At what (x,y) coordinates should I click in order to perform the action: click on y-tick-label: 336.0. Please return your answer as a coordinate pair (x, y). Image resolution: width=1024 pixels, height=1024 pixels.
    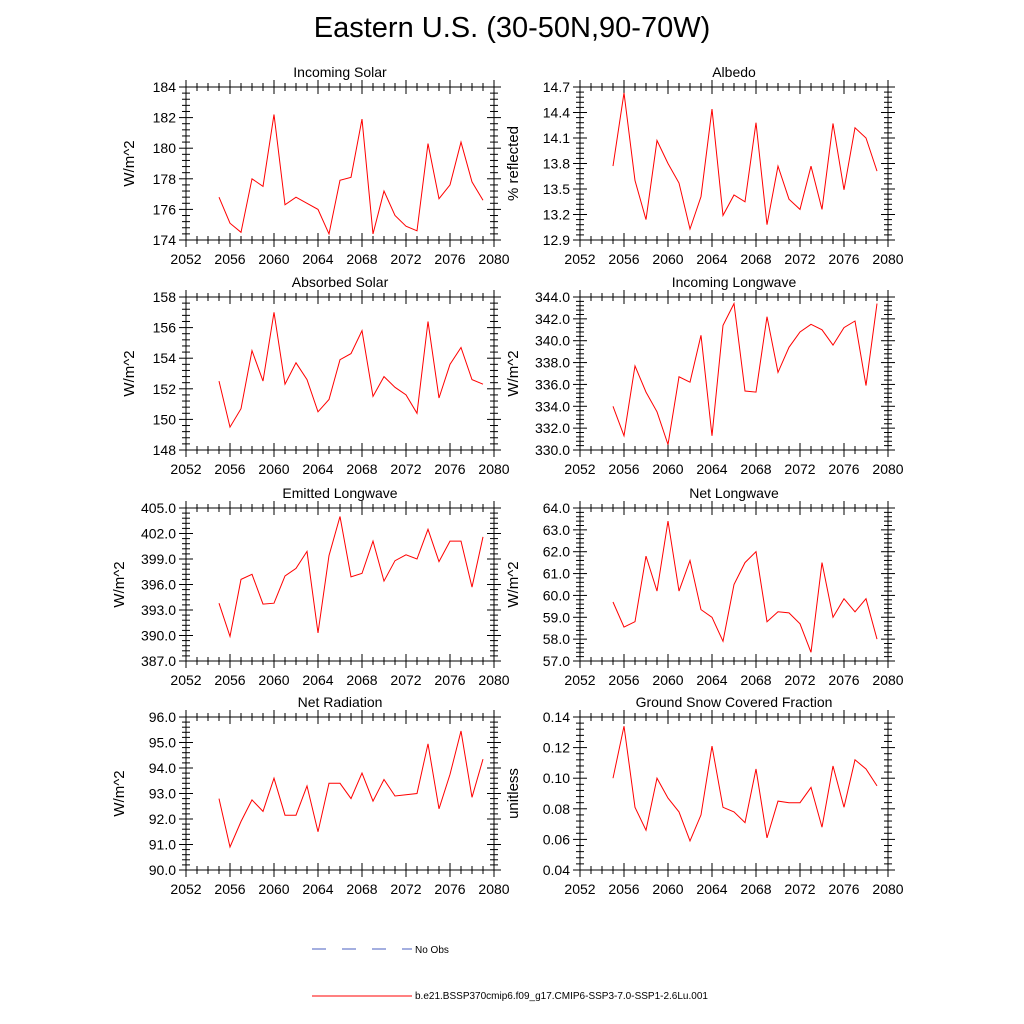
    Looking at the image, I should click on (552, 384).